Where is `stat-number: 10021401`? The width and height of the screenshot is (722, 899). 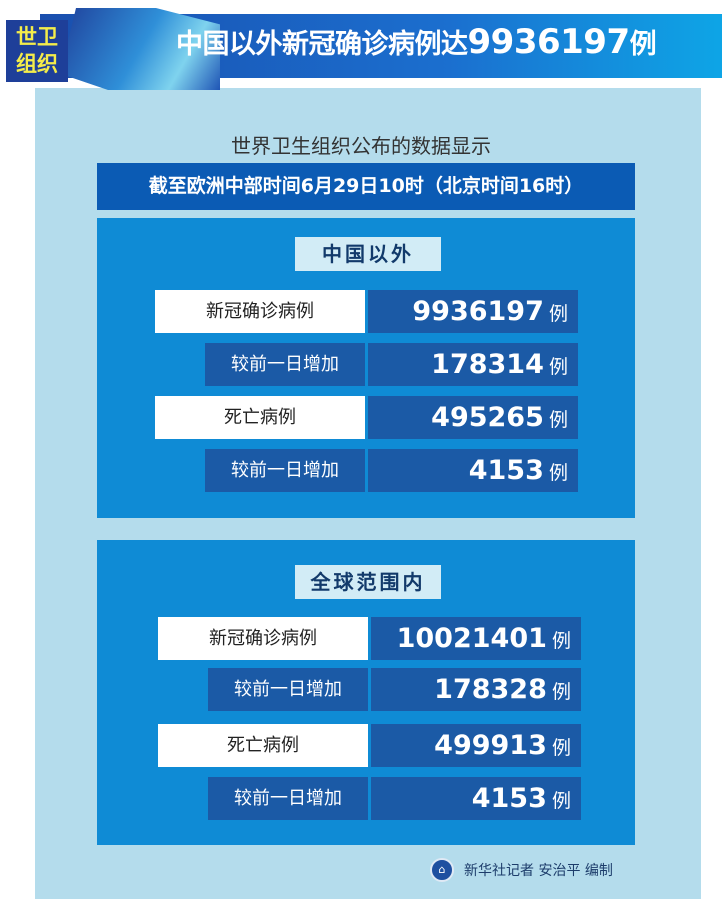
stat-number: 10021401 is located at coordinates (471, 638).